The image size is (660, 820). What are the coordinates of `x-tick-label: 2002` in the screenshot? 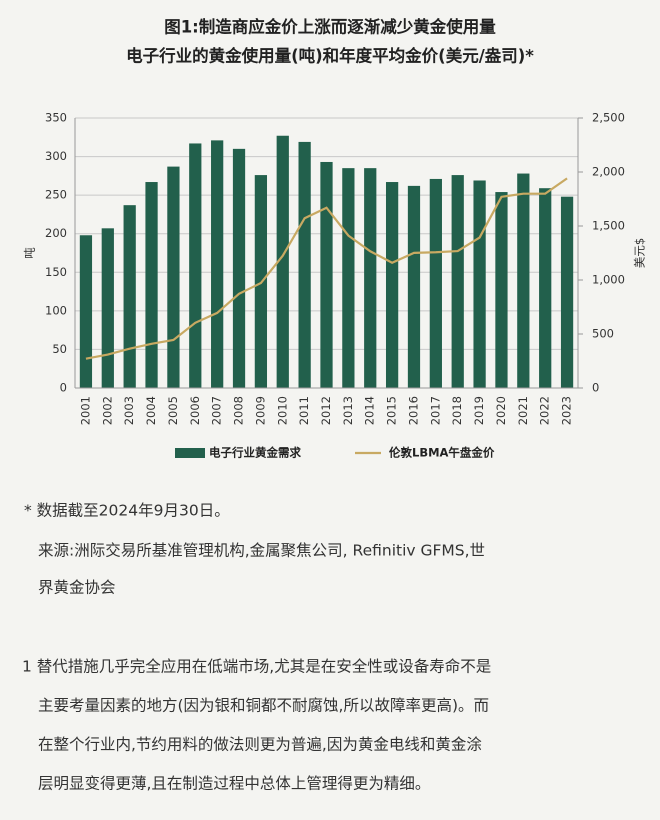 It's located at (107, 410).